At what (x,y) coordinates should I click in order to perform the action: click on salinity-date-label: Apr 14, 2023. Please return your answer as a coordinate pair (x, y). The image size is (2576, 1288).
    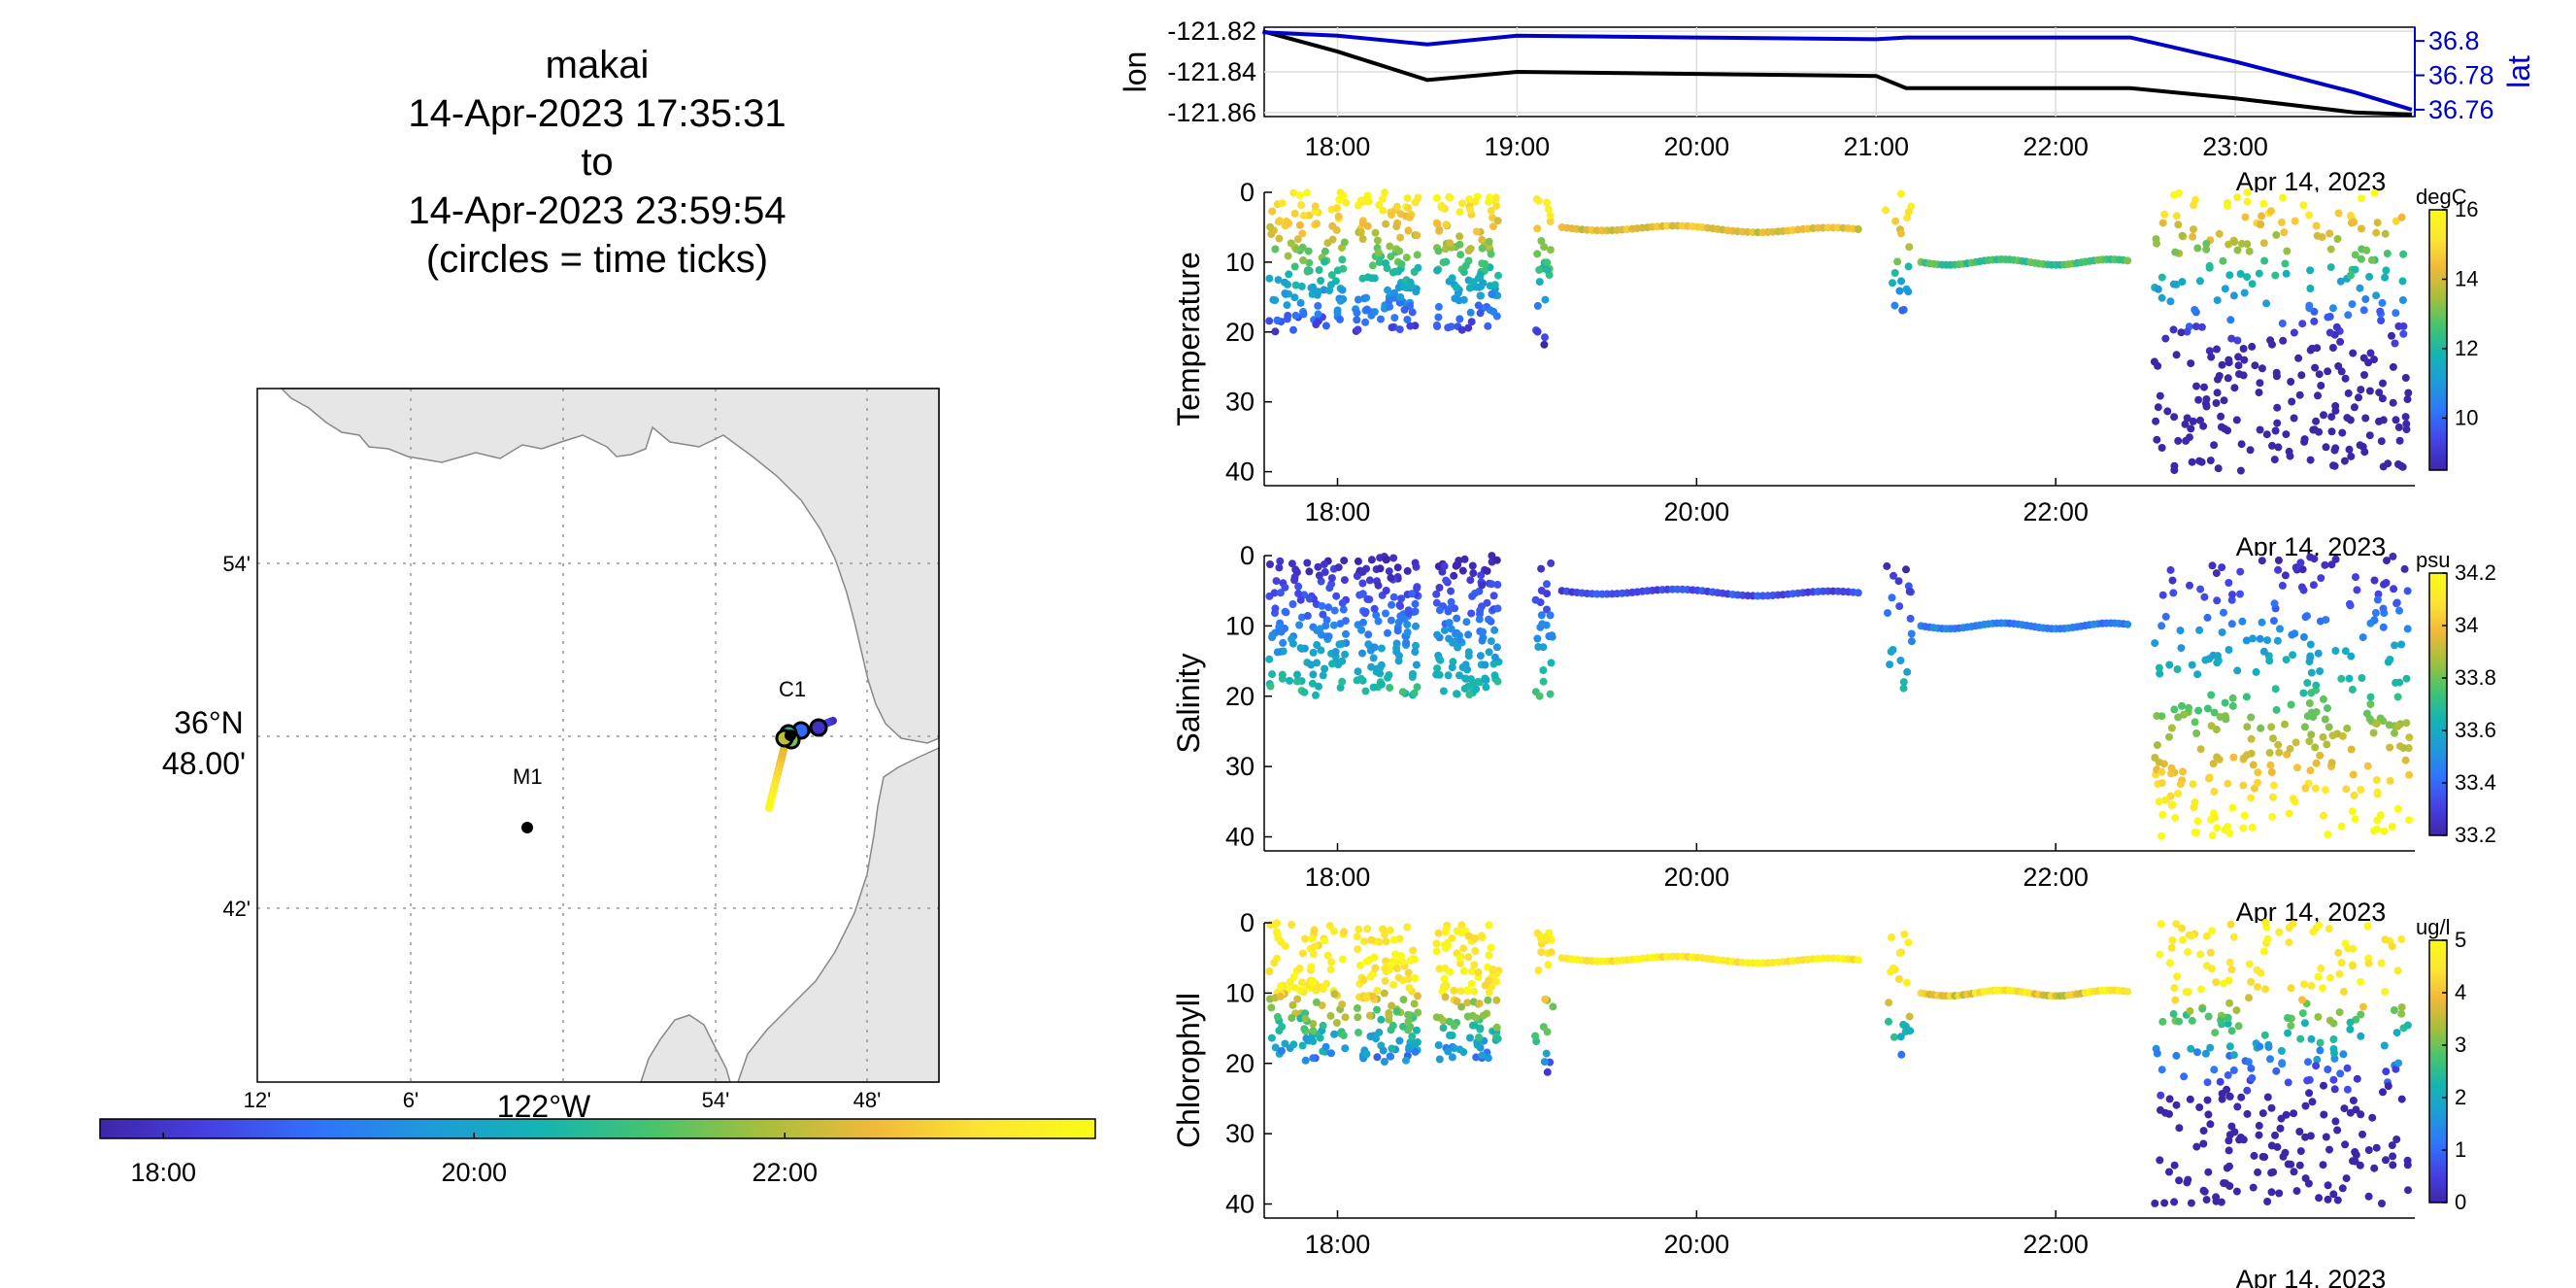
    Looking at the image, I should click on (2311, 912).